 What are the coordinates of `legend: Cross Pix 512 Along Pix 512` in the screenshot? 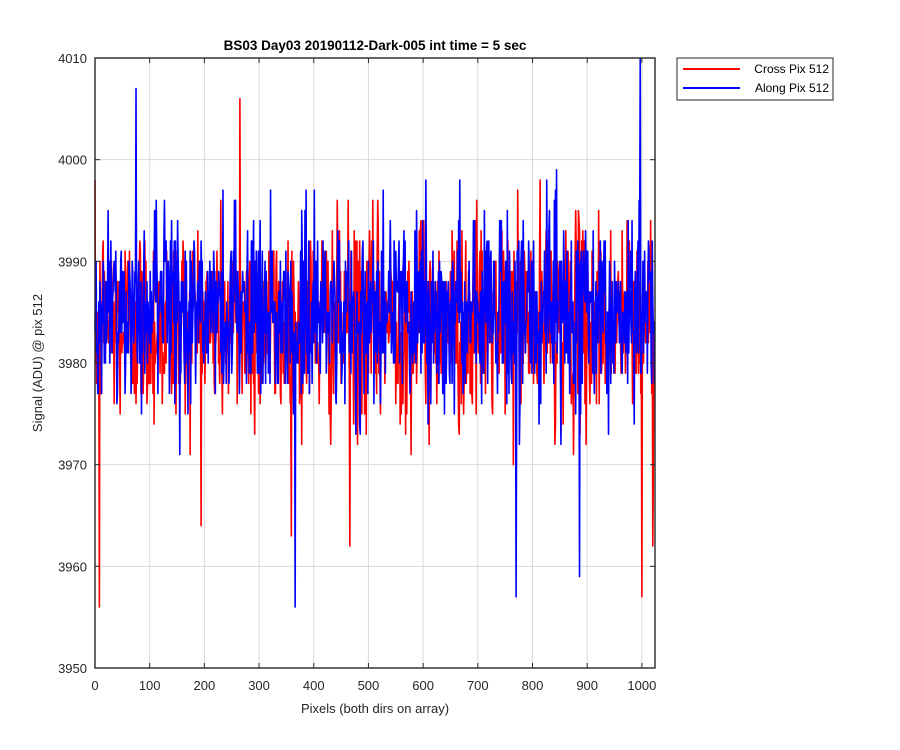 It's located at (755, 79).